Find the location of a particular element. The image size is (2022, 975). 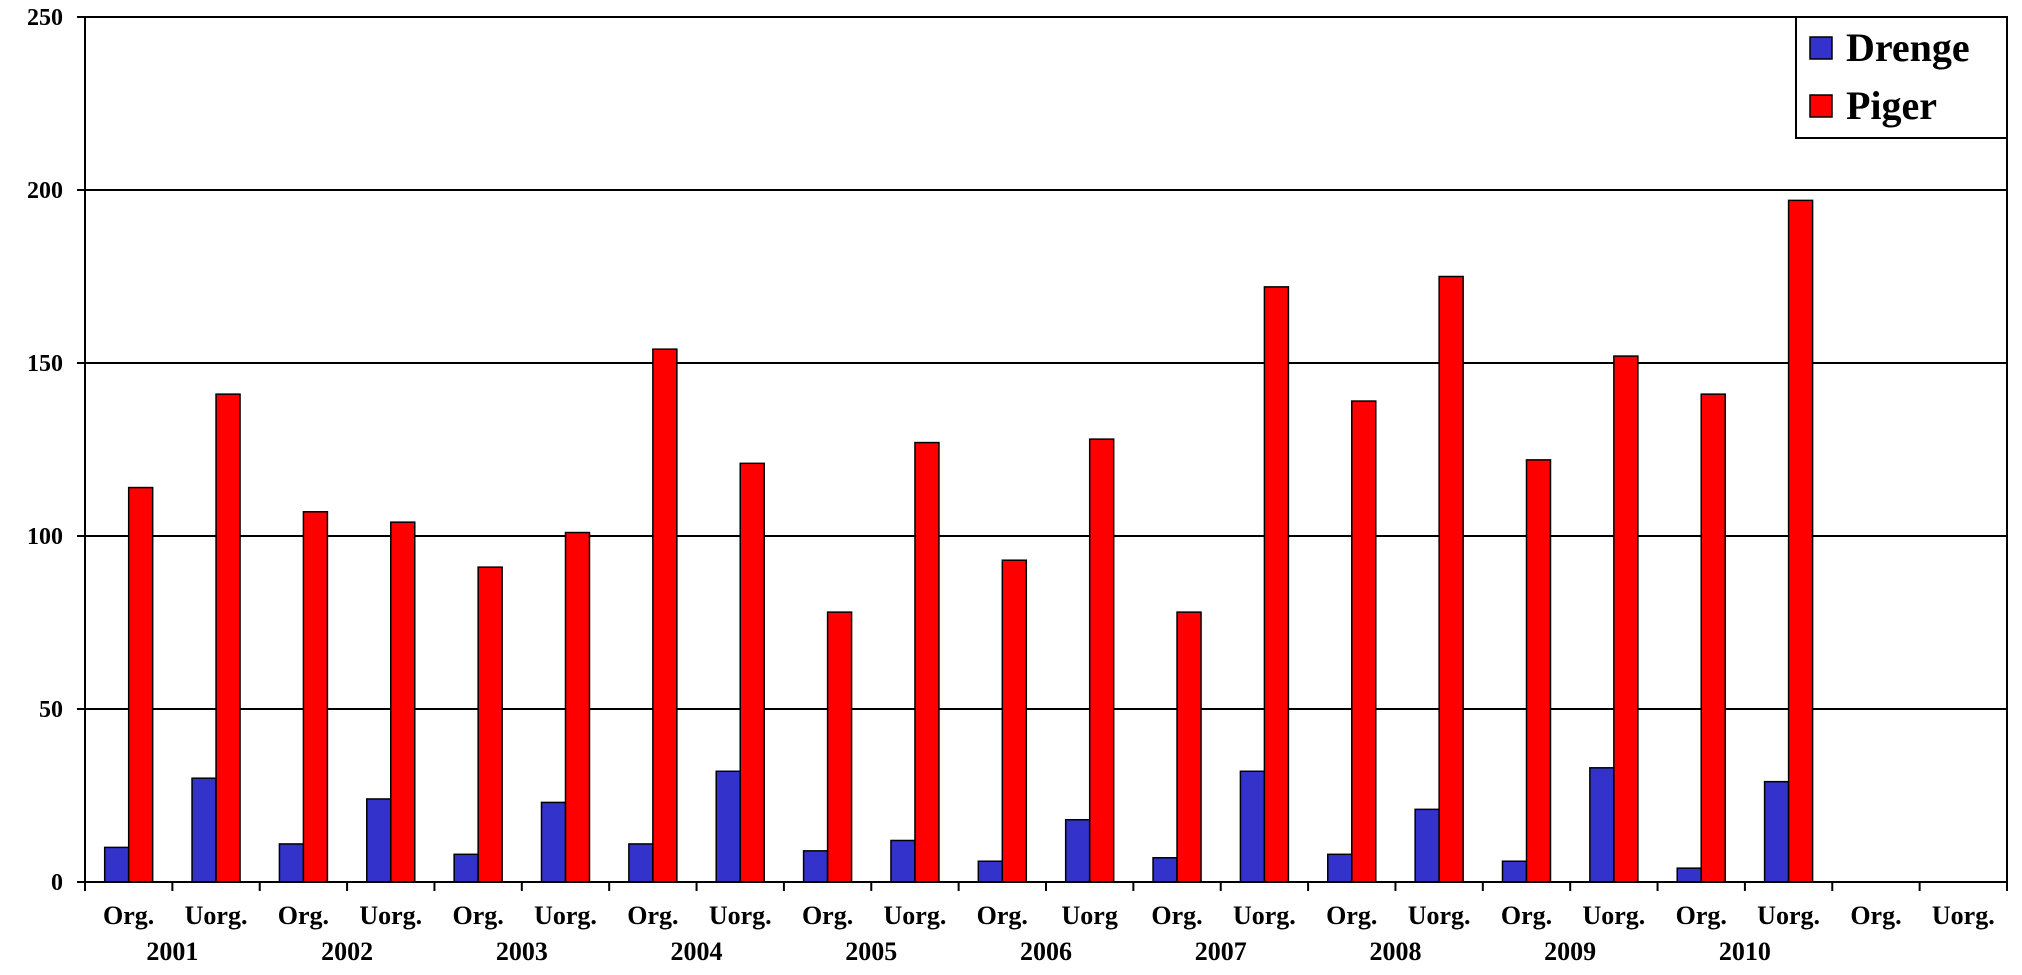

xyear-label-2007: 2007 is located at coordinates (1221, 951).